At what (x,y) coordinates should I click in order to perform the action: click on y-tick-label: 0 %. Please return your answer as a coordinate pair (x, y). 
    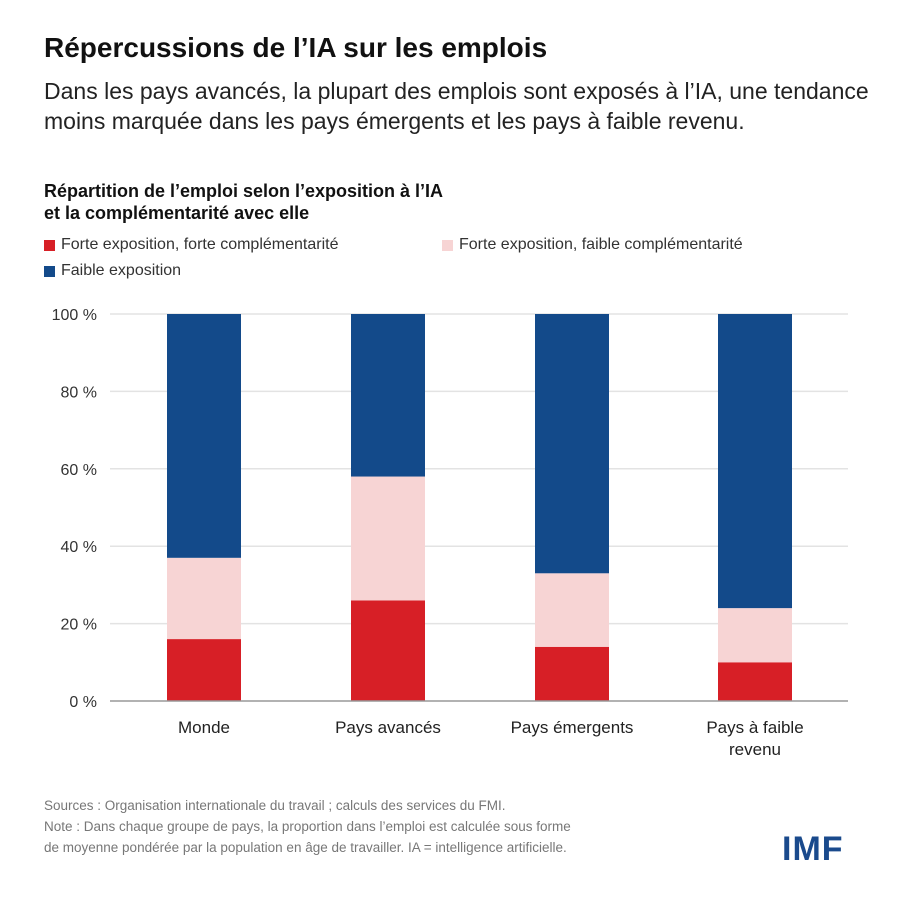
    Looking at the image, I should click on (83, 702).